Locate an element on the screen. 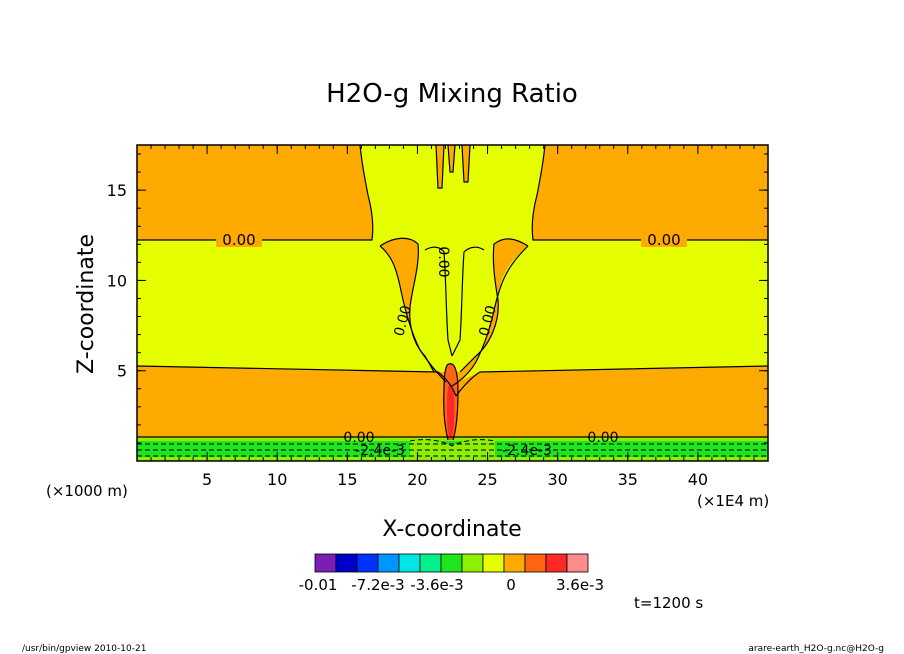  y-axis-label: Z-coordinate is located at coordinates (86, 304).